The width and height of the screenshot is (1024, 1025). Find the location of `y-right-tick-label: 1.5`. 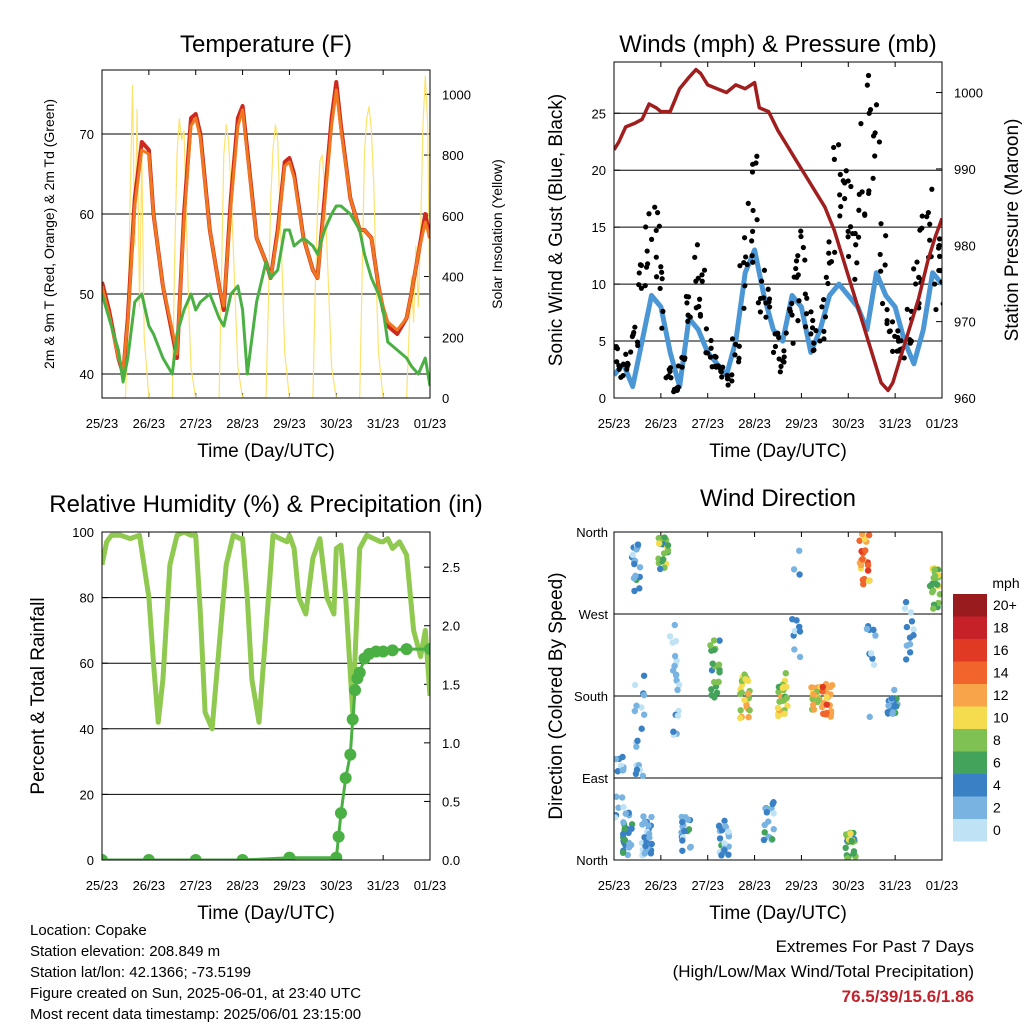

y-right-tick-label: 1.5 is located at coordinates (451, 684).